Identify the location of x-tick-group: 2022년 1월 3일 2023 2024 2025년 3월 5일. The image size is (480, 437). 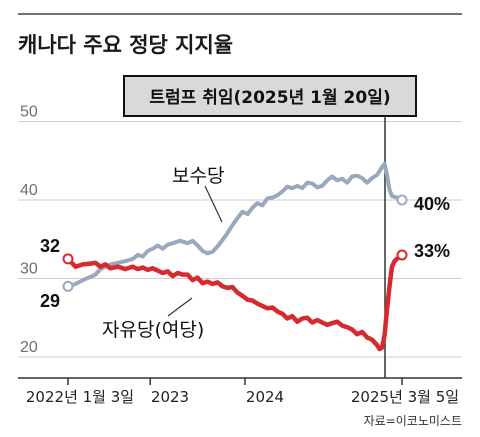
(242, 392).